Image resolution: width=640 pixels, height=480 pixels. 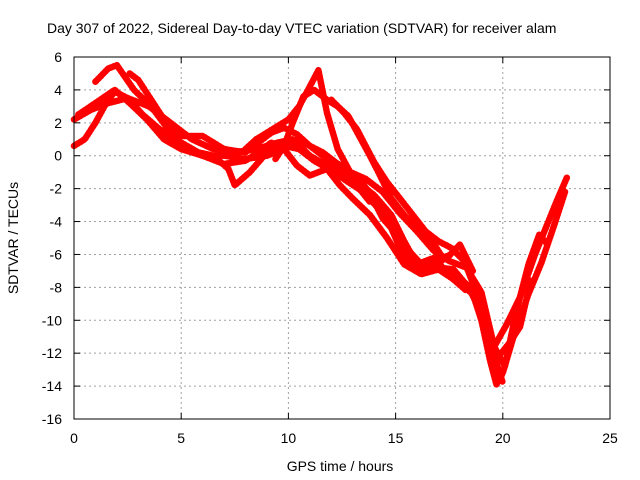 What do you see at coordinates (181, 438) in the screenshot?
I see `x-tick-label: 5` at bounding box center [181, 438].